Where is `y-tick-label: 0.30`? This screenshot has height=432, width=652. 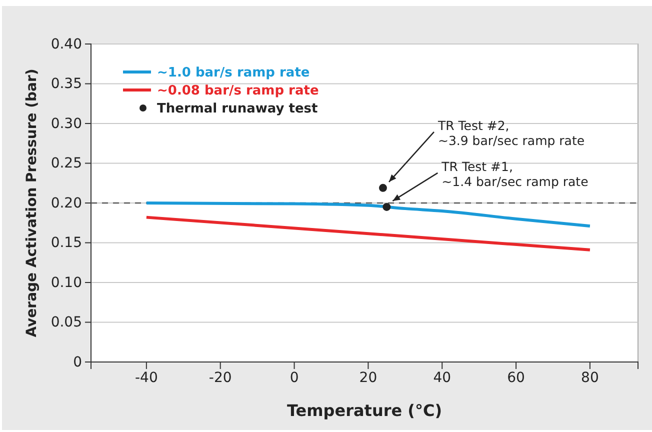 y-tick-label: 0.30 is located at coordinates (66, 124).